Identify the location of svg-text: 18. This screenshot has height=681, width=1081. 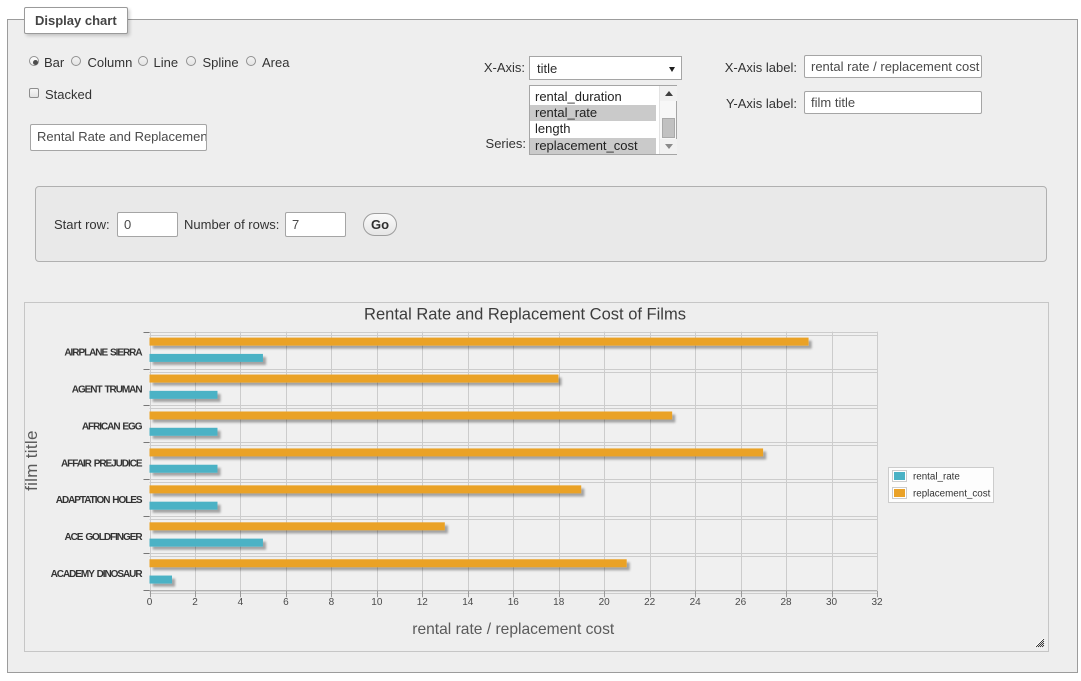
(559, 602).